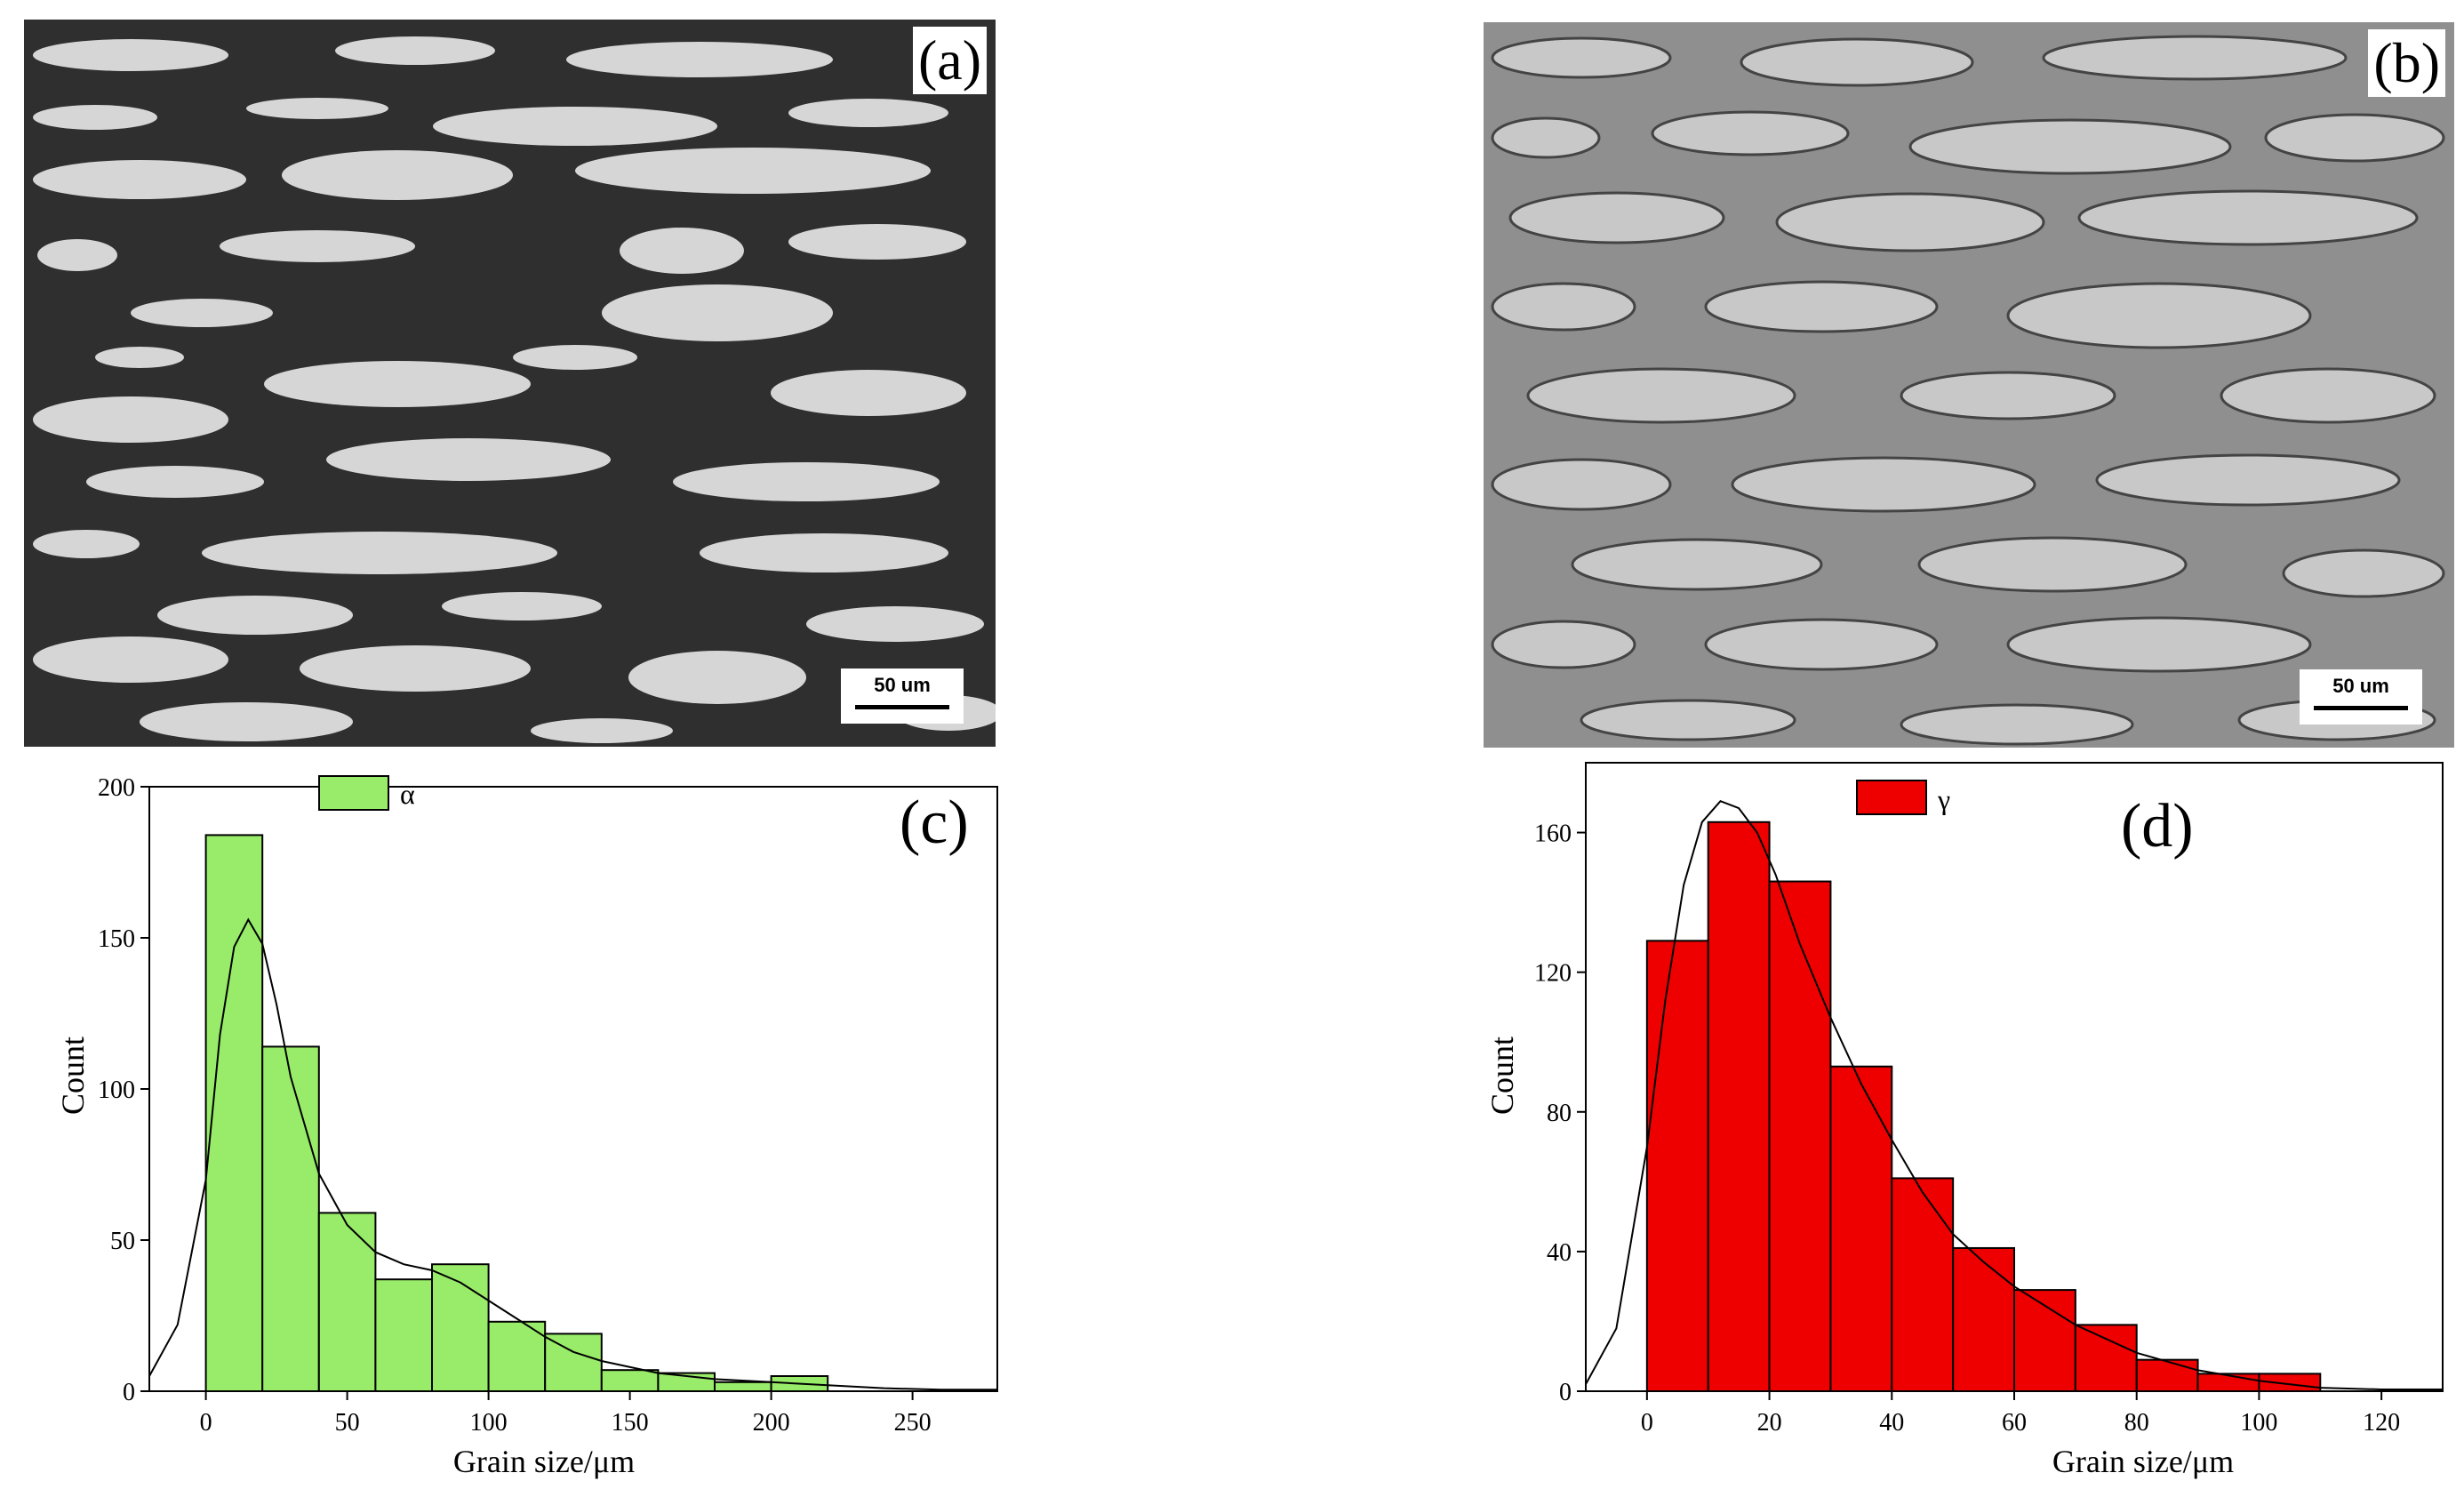 The width and height of the screenshot is (2464, 1497). Describe the element at coordinates (1565, 1392) in the screenshot. I see `y-tick-label-d-0: 0` at that location.